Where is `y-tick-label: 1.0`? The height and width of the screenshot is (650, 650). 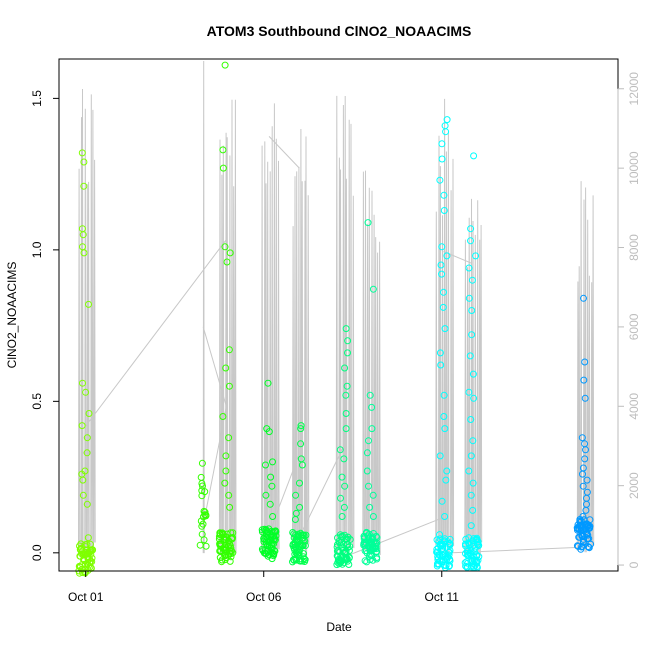 y-tick-label: 1.0 is located at coordinates (37, 249).